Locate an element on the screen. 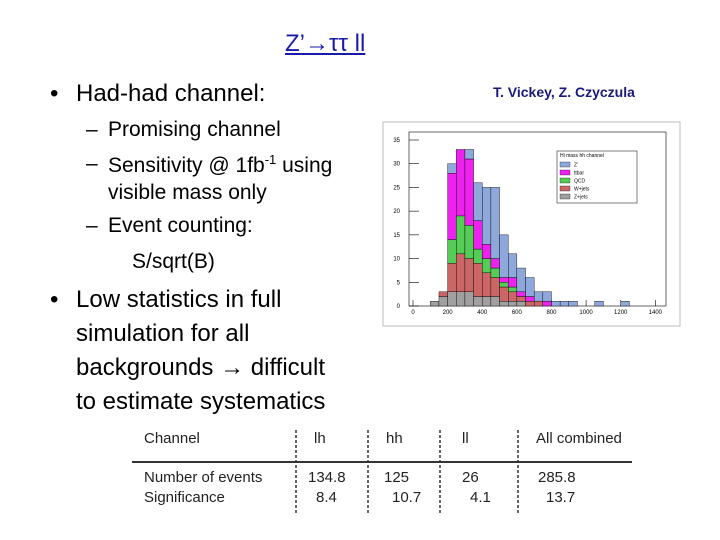 This screenshot has height=540, width=720. bullet: Had-had channel: is located at coordinates (171, 93).